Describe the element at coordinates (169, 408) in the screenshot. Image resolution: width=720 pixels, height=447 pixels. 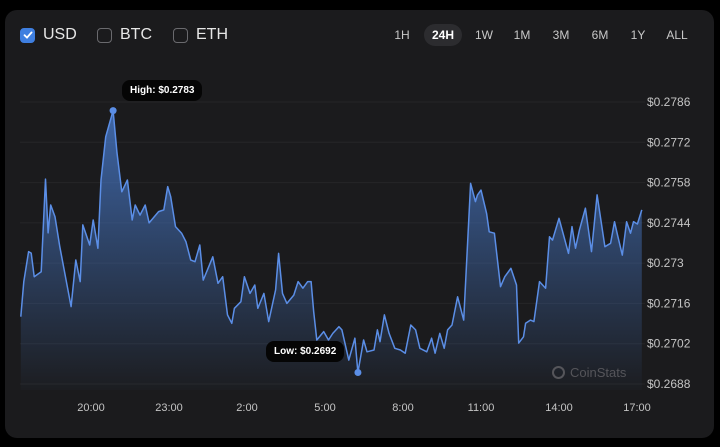
I see `x-tick-label: 23:00` at that location.